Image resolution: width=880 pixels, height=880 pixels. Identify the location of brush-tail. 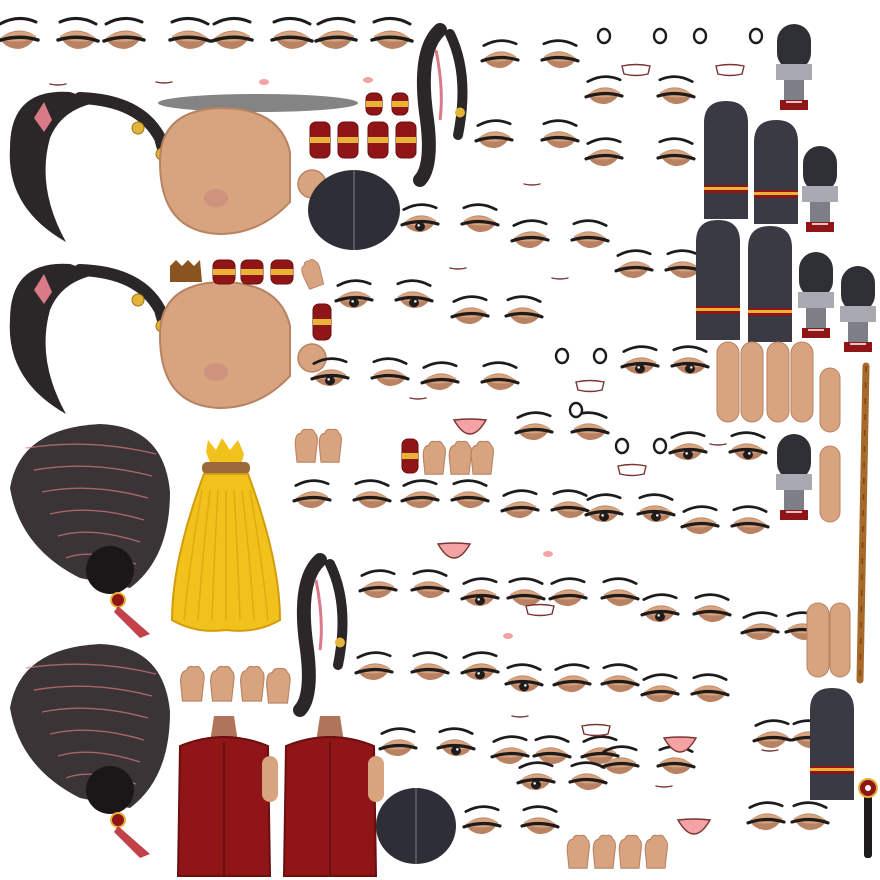
(226, 535).